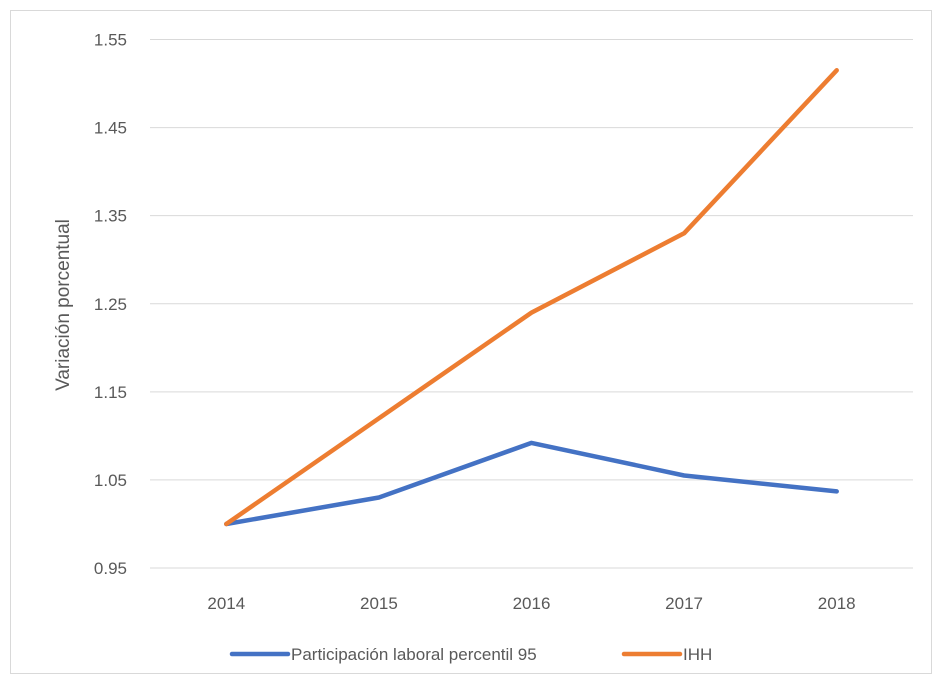 The image size is (943, 684). Describe the element at coordinates (110, 216) in the screenshot. I see `y-tick-label: 1.35` at that location.